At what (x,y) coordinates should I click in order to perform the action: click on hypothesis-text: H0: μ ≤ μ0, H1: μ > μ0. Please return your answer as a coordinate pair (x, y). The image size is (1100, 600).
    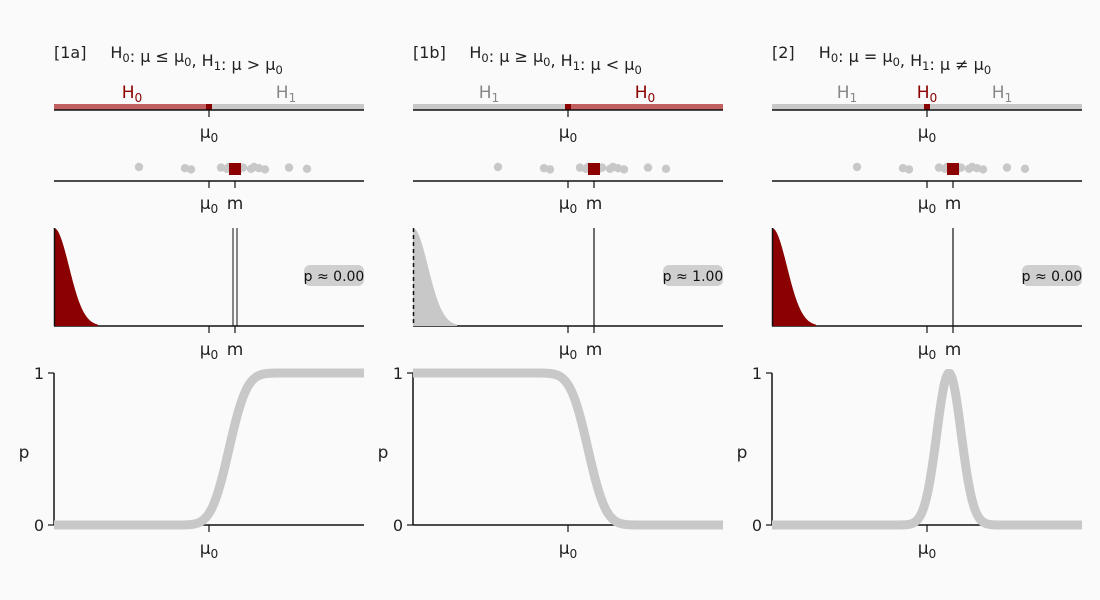
    Looking at the image, I should click on (196, 60).